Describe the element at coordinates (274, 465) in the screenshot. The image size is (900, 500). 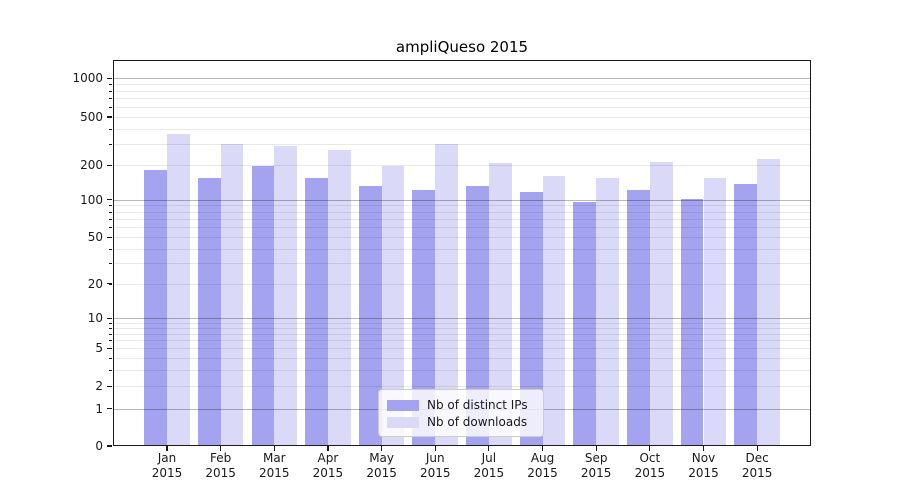
I see `x-tick-label: Mar 2015` at that location.